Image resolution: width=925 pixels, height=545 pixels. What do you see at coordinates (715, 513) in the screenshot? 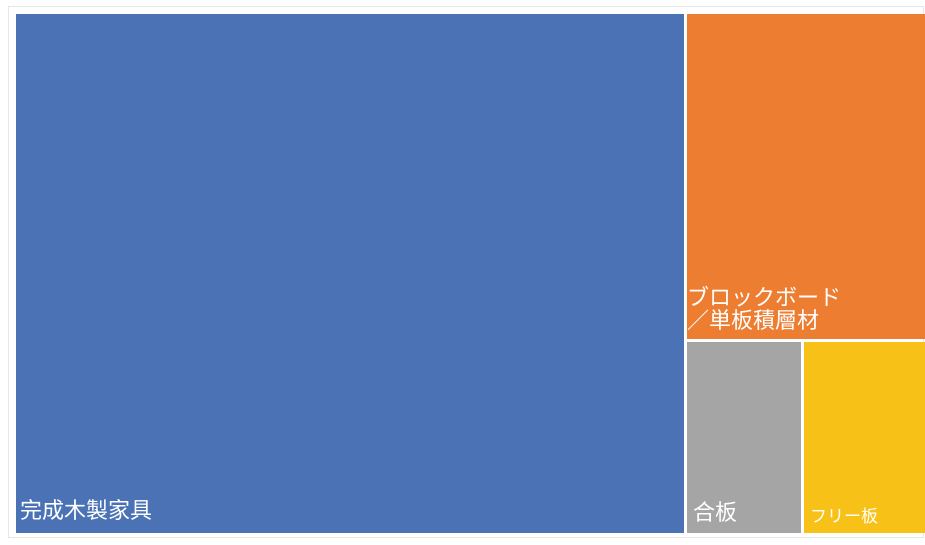
I see `tile-label: 合板` at bounding box center [715, 513].